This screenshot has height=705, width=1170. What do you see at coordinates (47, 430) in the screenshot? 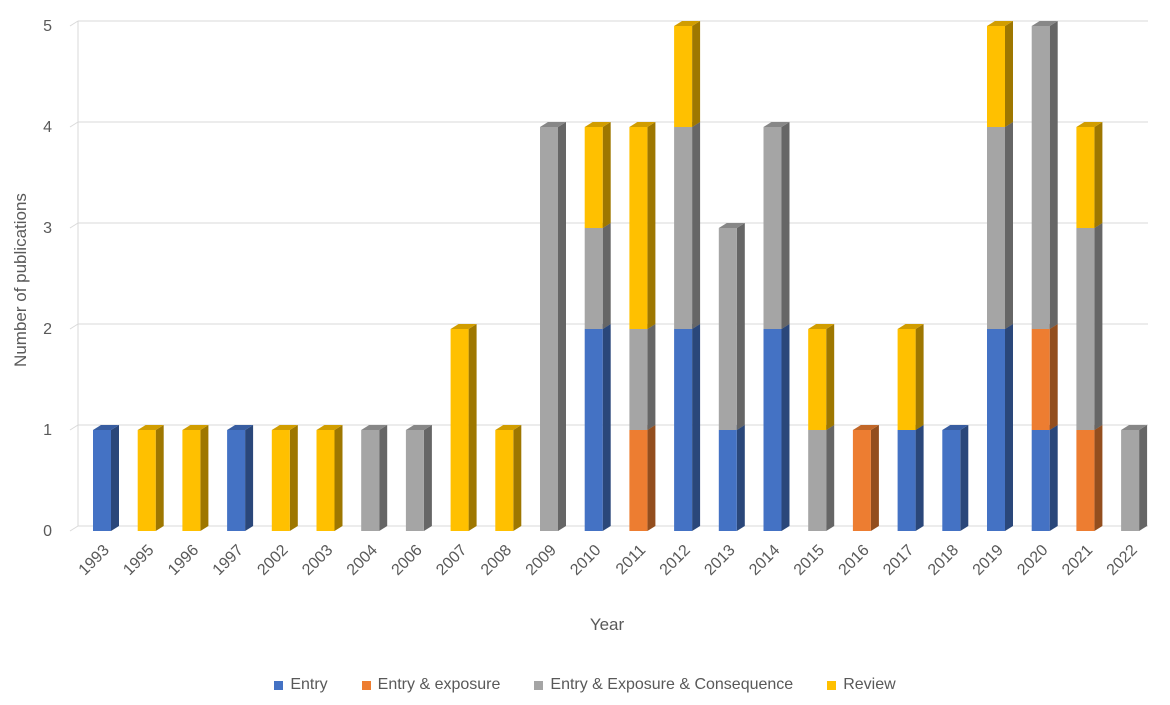
I see `y-tick-label: 1` at bounding box center [47, 430].